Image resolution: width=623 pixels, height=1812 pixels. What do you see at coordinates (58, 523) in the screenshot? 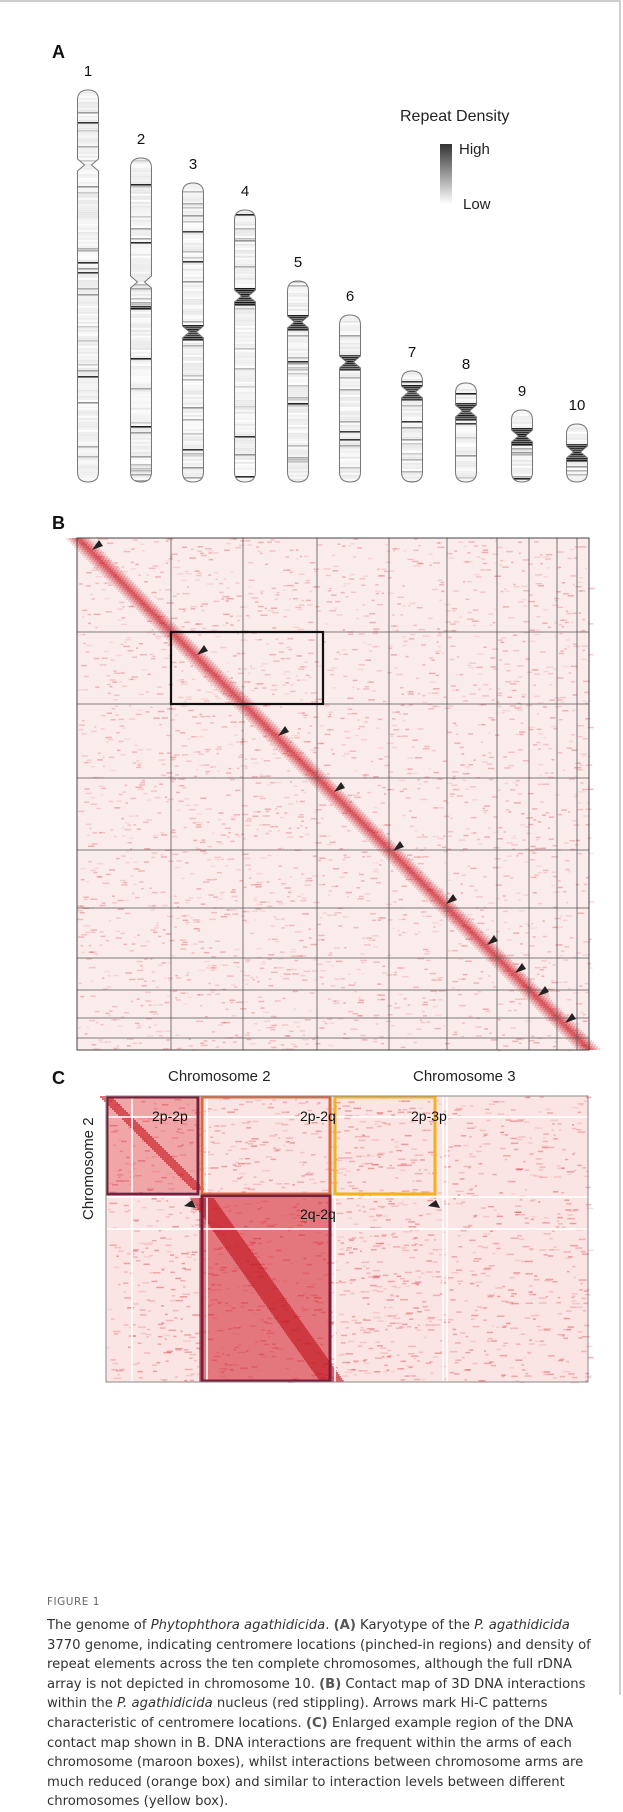
I see `panel-b-letter: B` at bounding box center [58, 523].